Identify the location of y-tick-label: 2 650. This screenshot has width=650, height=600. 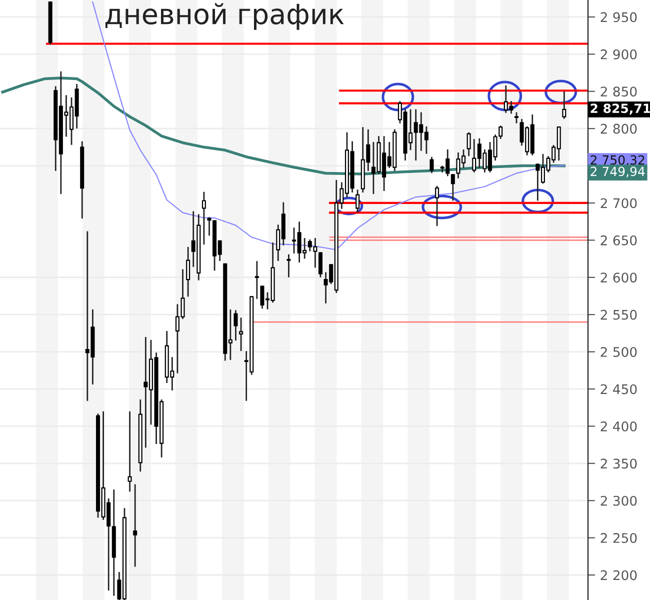
(618, 240).